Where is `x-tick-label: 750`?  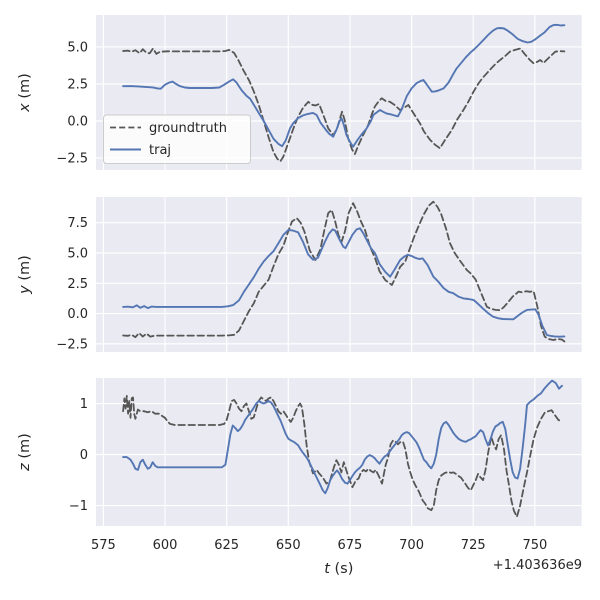 x-tick-label: 750 is located at coordinates (534, 545).